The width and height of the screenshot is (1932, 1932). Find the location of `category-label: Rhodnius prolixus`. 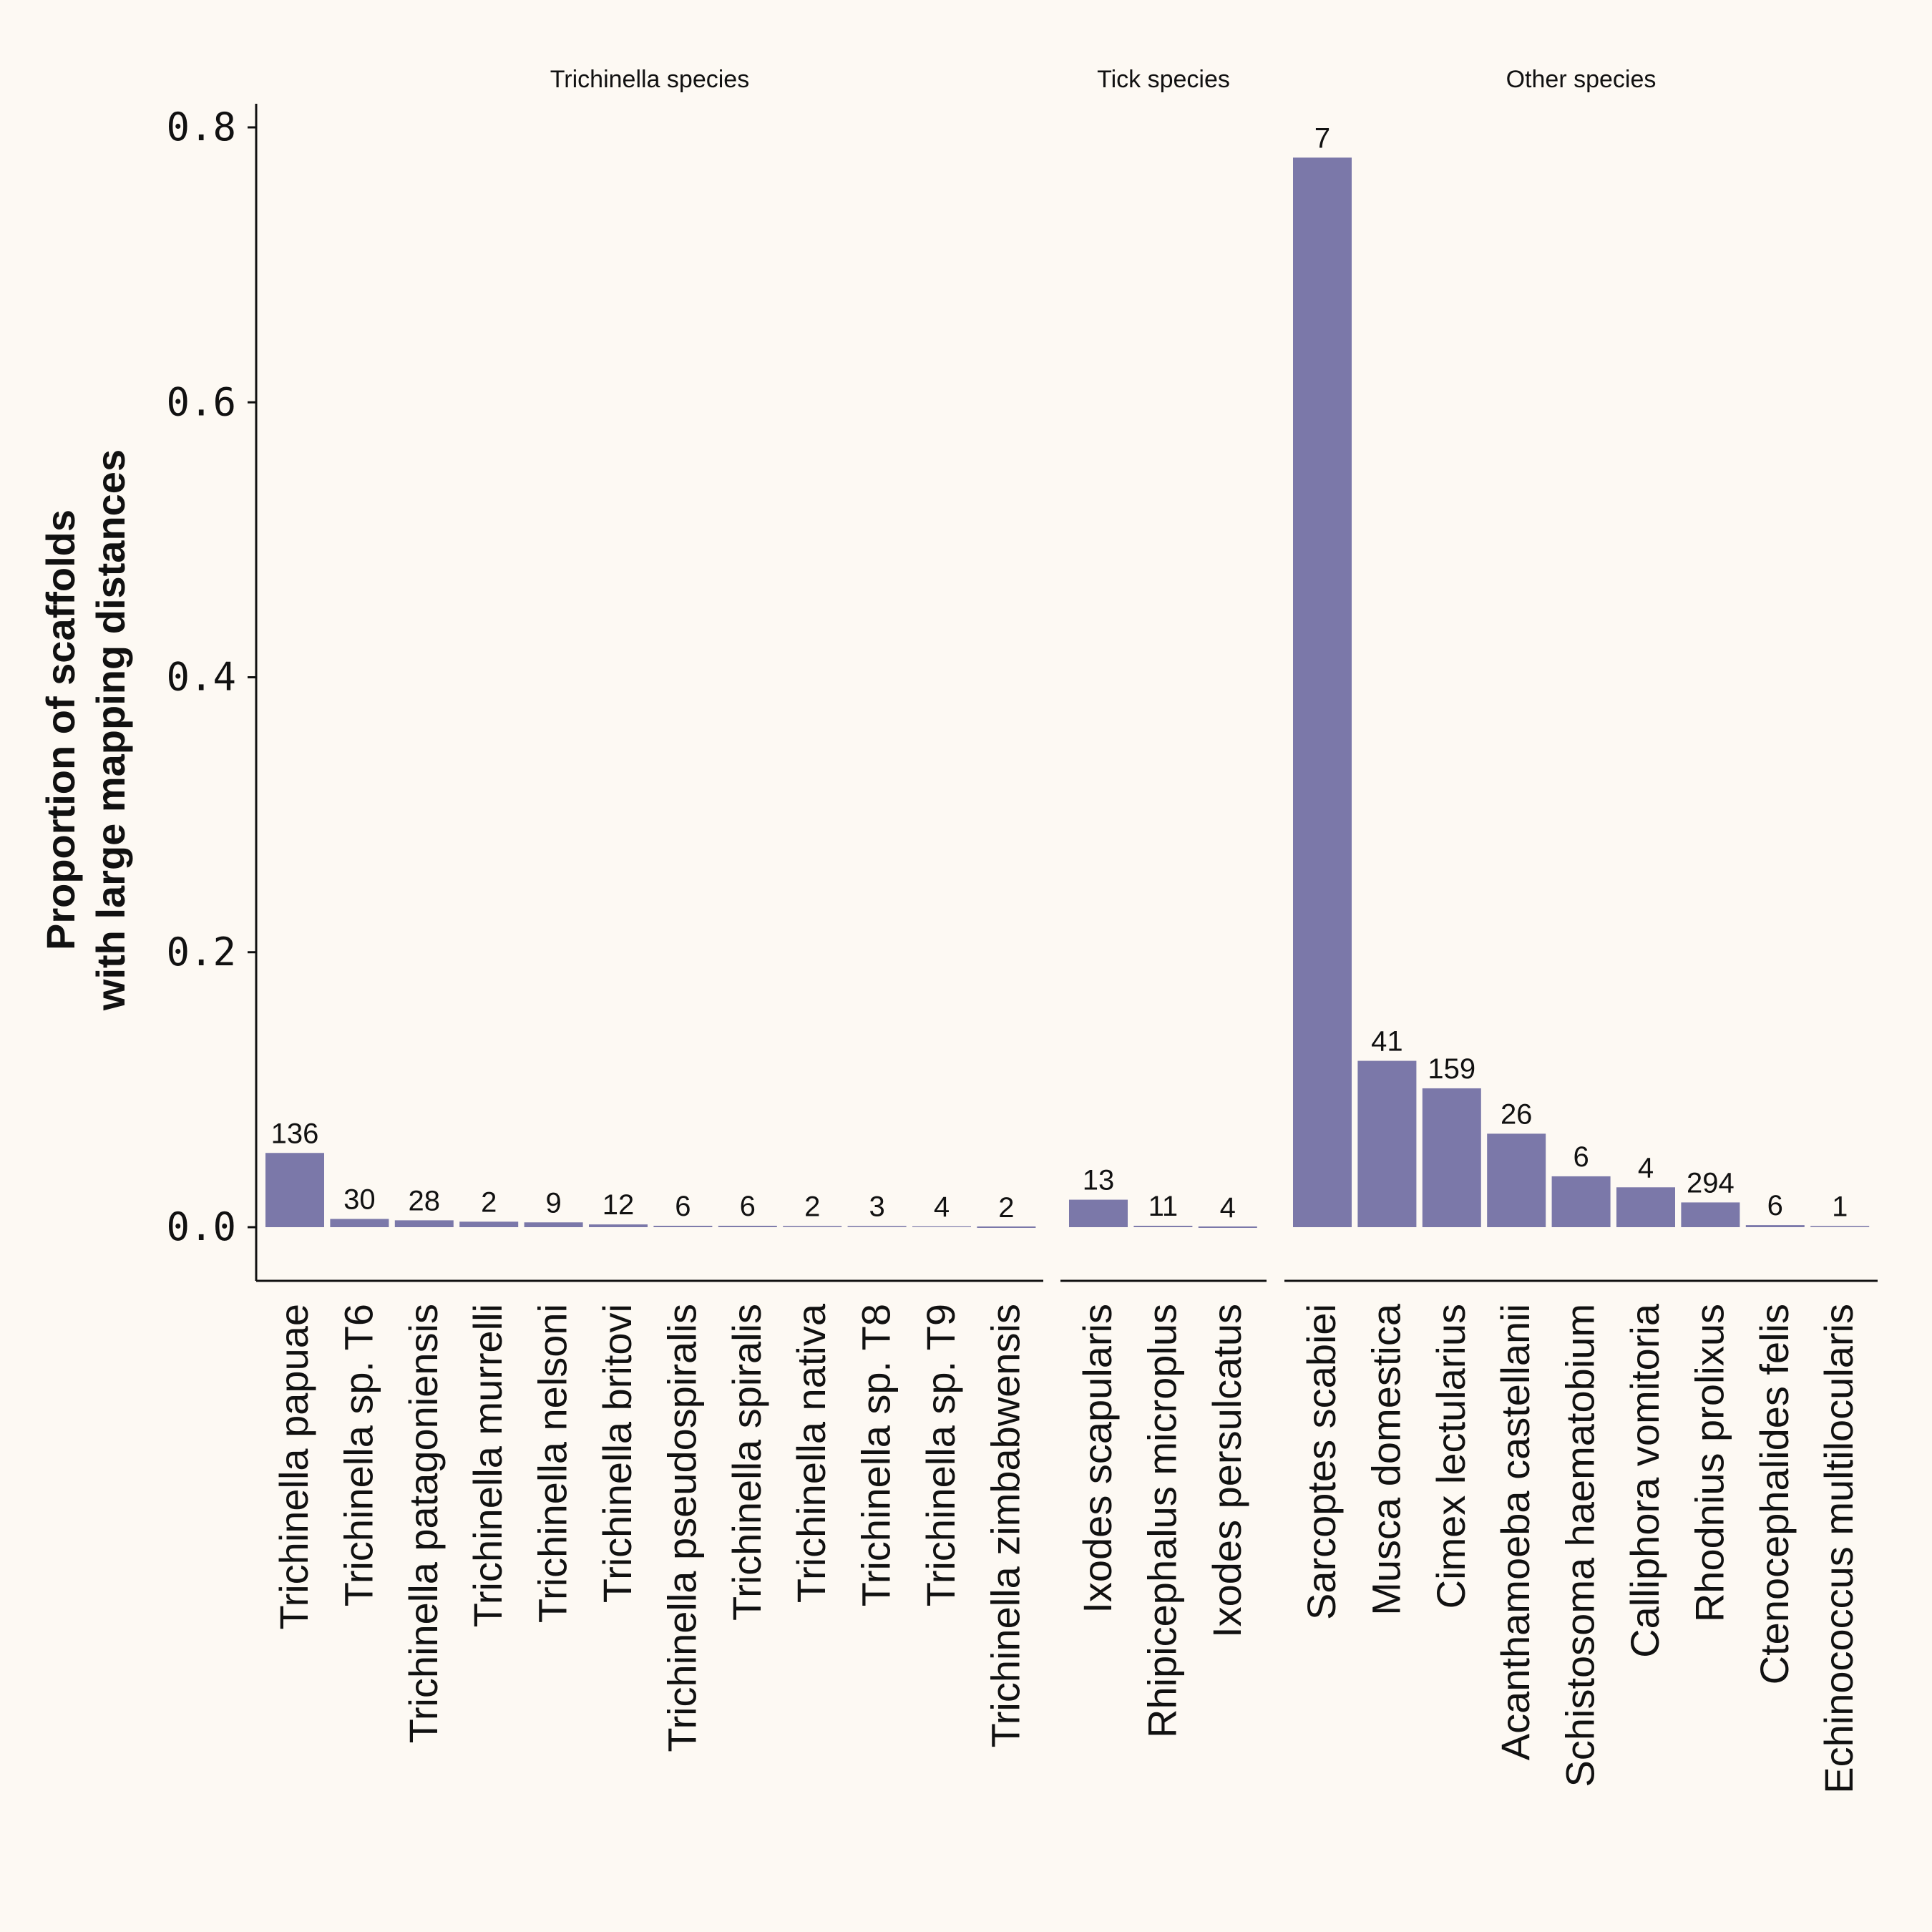

category-label: Rhodnius prolixus is located at coordinates (1709, 1463).